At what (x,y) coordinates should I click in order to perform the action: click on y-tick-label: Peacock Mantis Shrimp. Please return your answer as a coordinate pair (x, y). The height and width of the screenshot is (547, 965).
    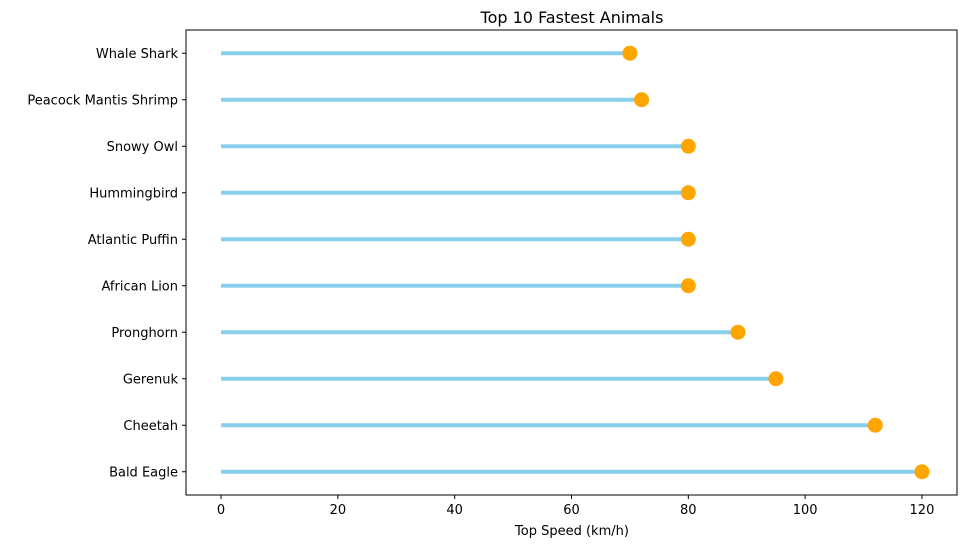
    Looking at the image, I should click on (102, 100).